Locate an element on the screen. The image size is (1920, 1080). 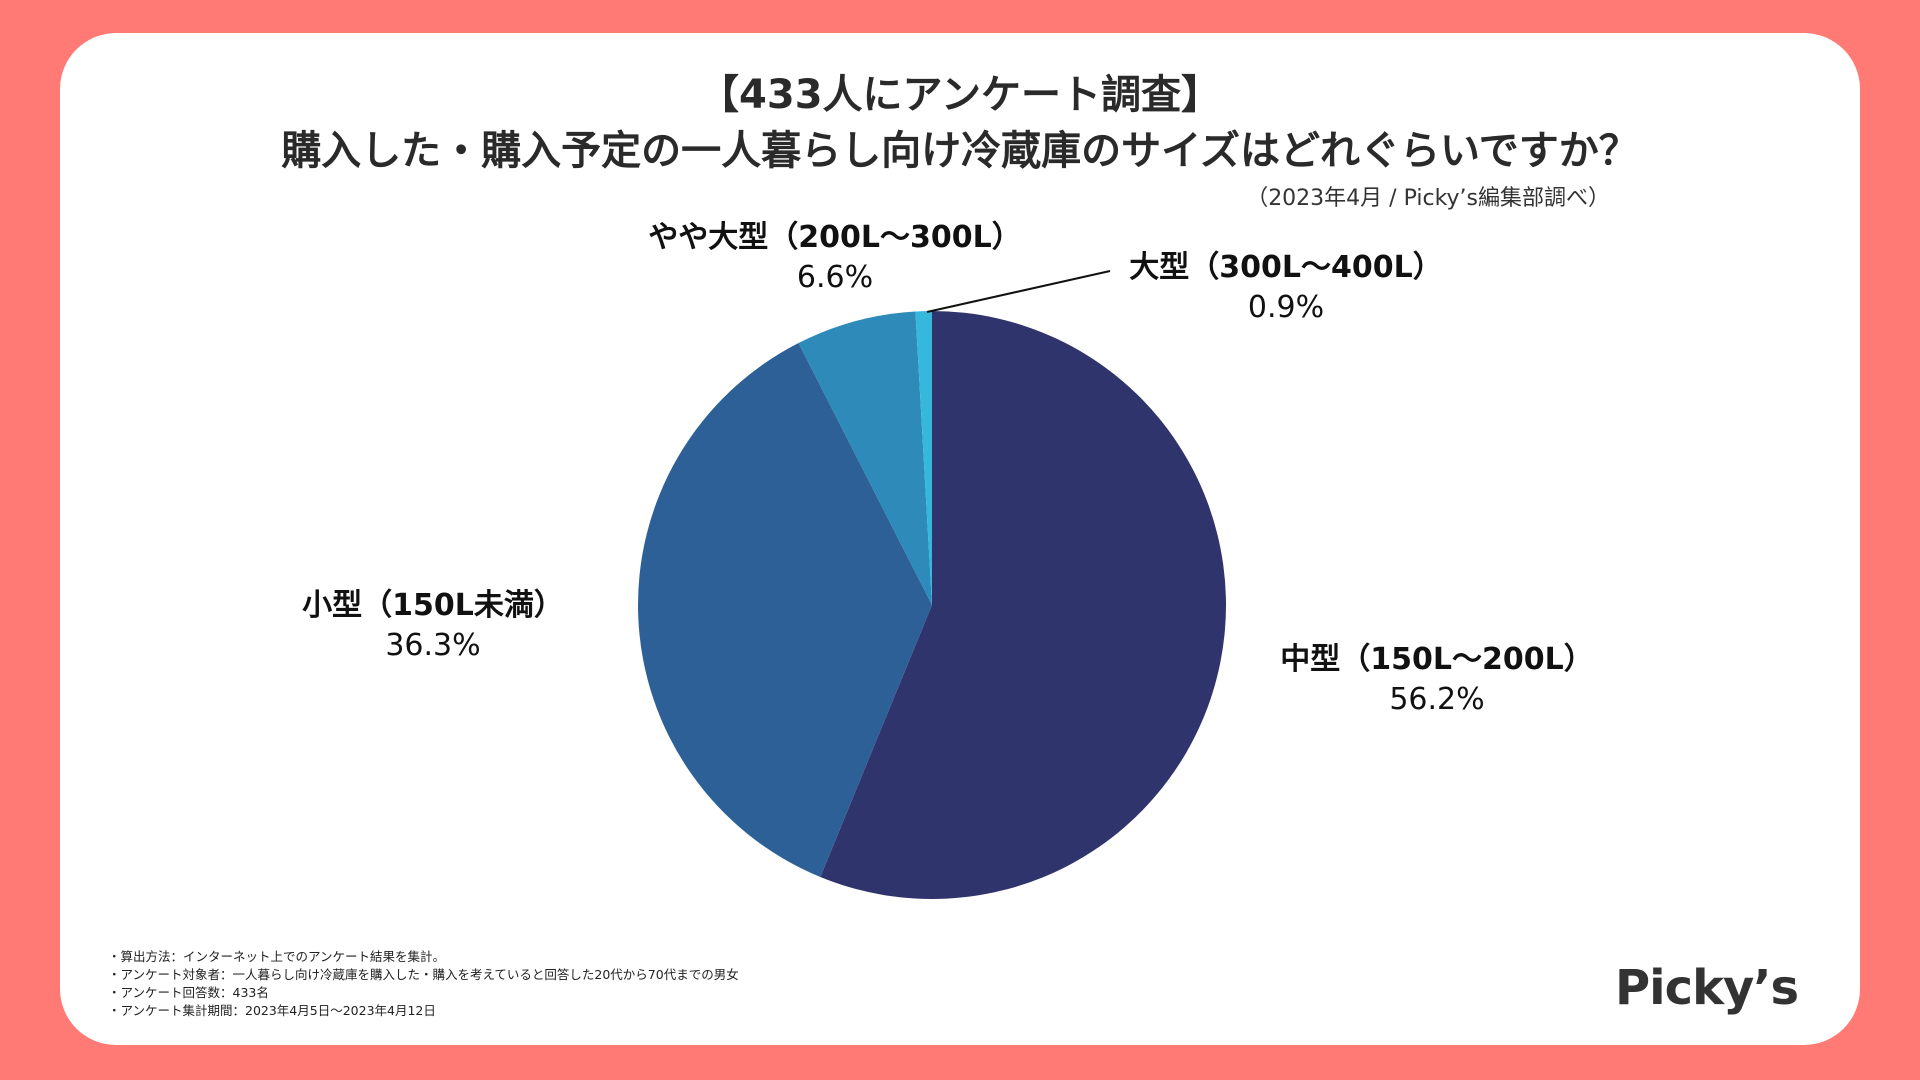
slice-label-large: 大型（300L〜400L） 0.9% is located at coordinates (1285, 283).